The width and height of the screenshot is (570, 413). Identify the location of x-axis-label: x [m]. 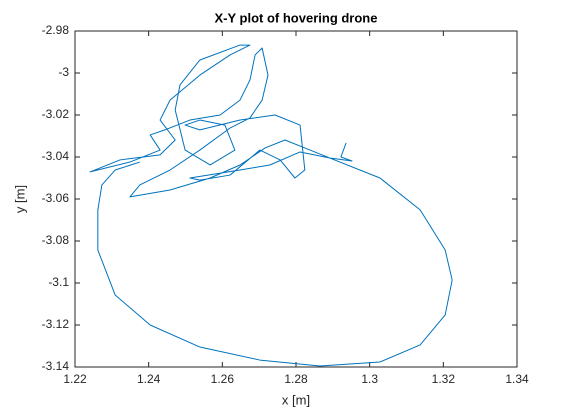
(296, 399).